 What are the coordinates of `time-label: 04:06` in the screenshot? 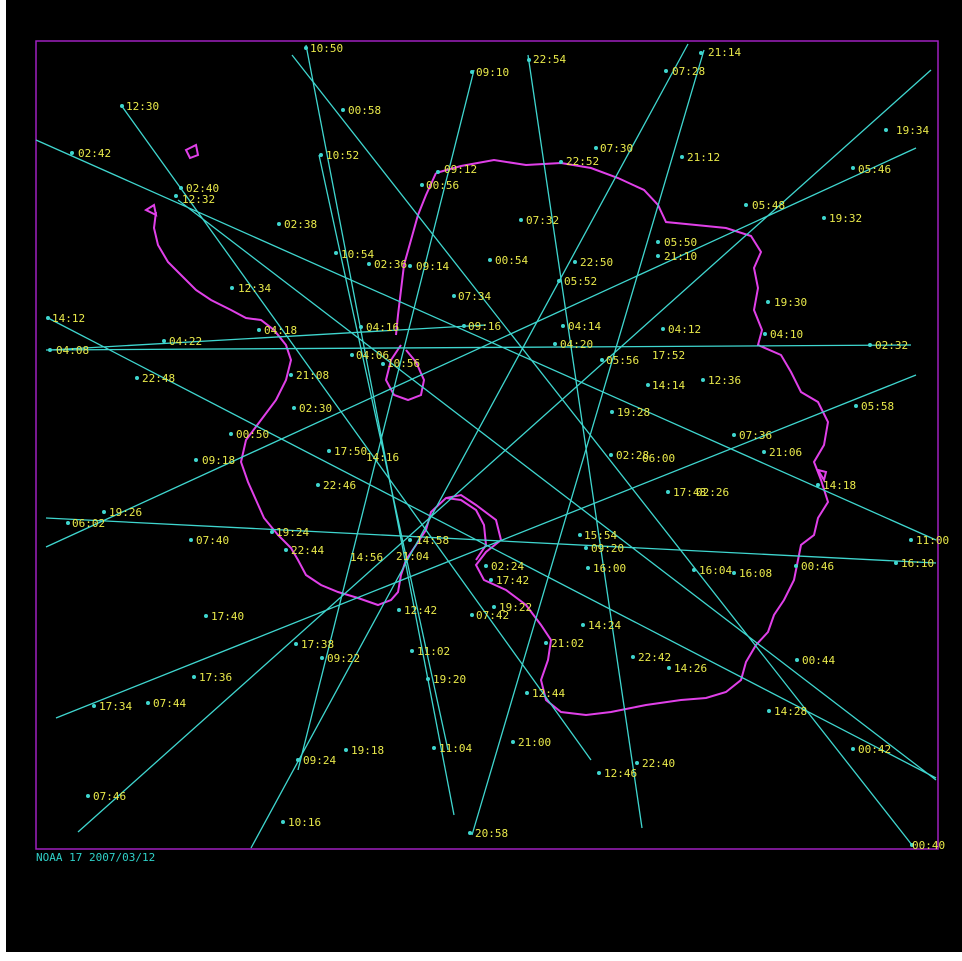 It's located at (372, 355).